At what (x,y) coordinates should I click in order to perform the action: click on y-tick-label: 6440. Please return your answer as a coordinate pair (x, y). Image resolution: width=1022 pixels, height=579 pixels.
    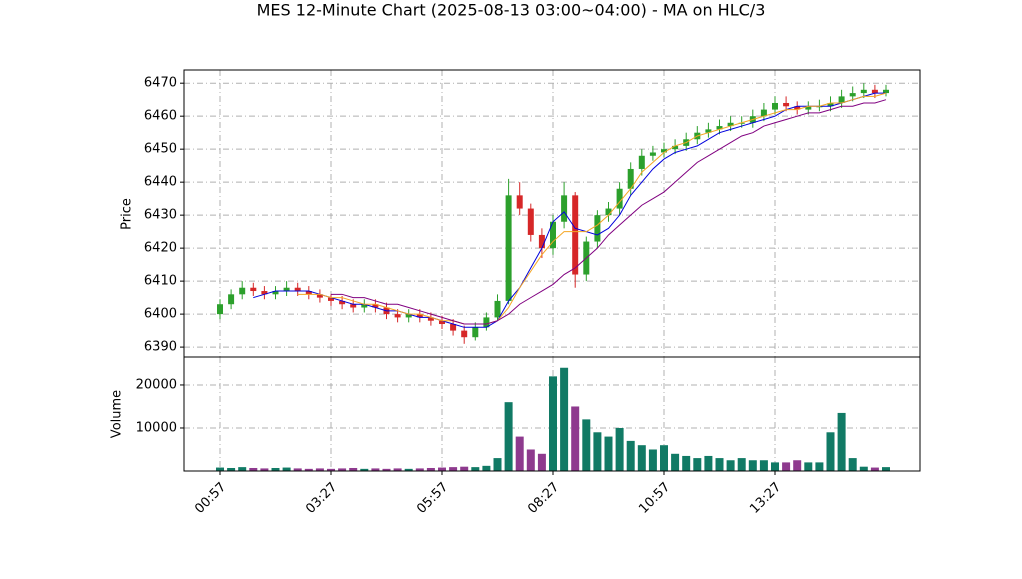
    Looking at the image, I should click on (160, 182).